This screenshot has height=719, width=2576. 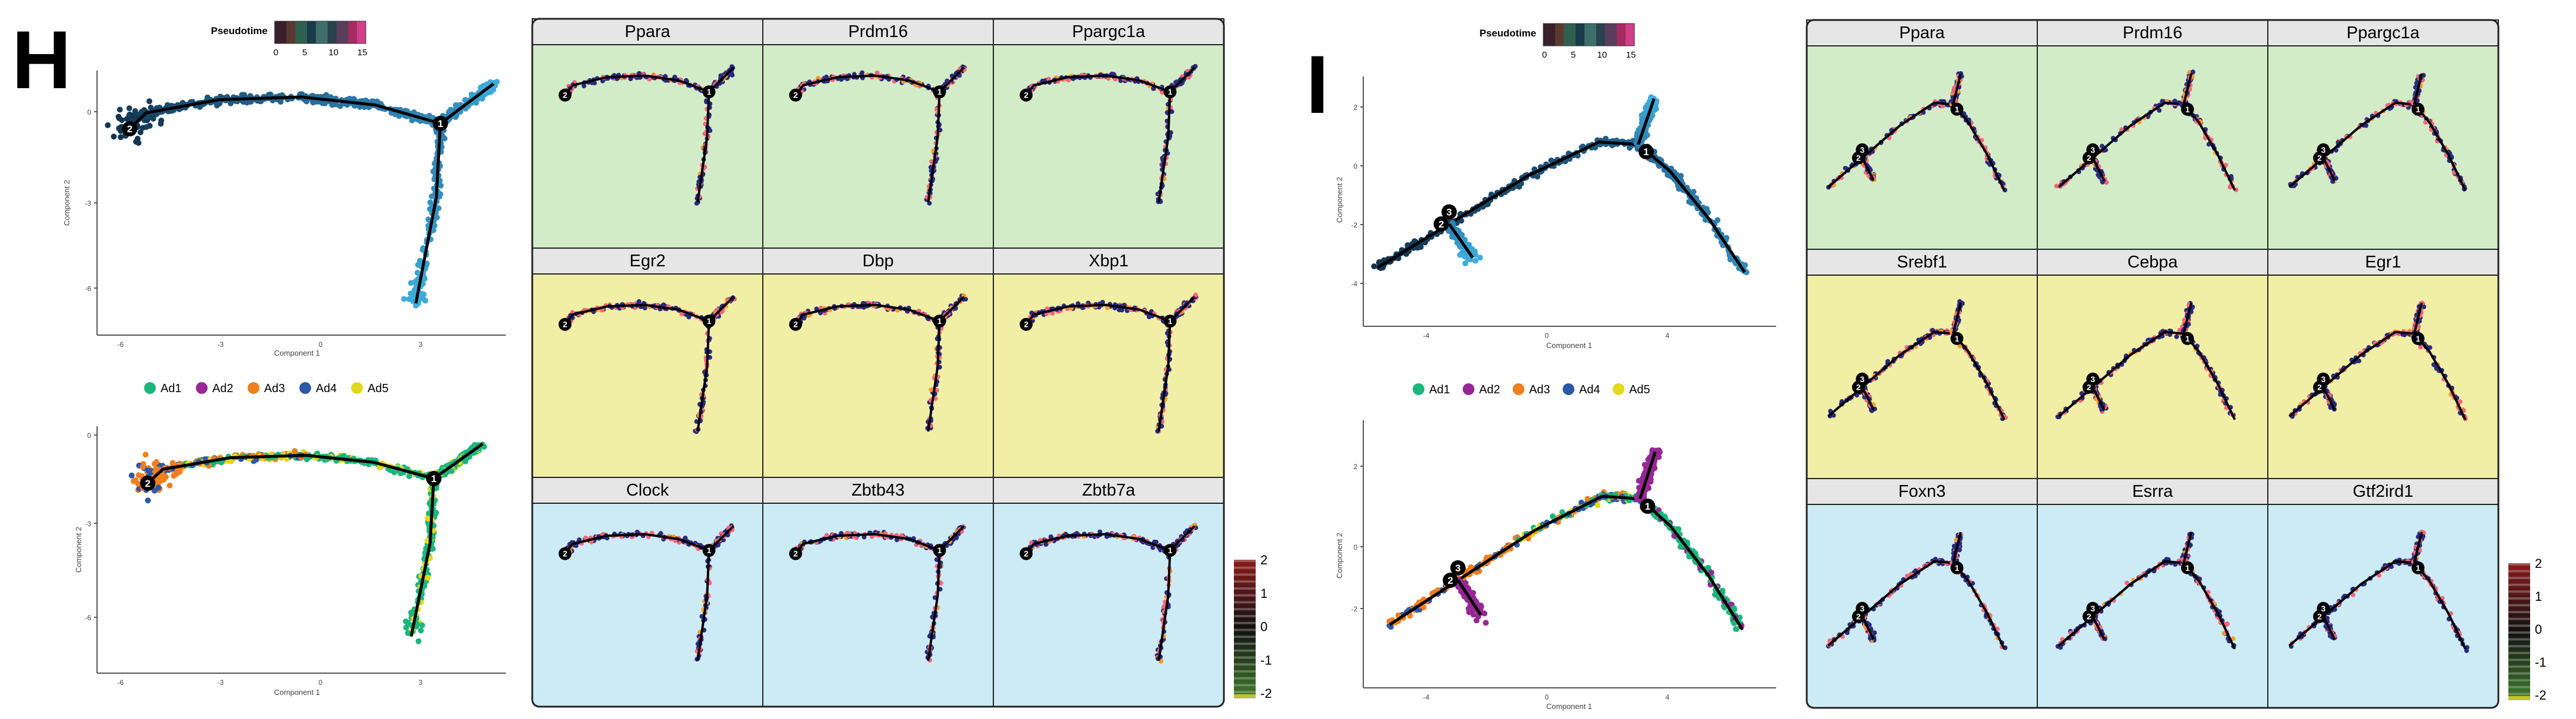 I want to click on gene-name: Dbp, so click(x=877, y=261).